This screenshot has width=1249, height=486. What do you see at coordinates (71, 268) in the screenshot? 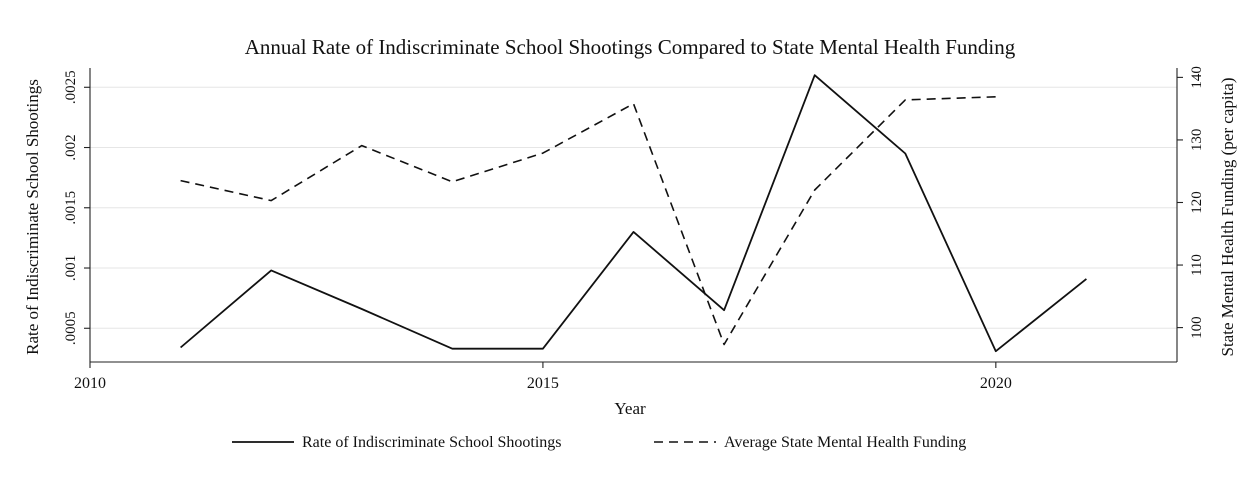
I see `y-tick-label-left: .001` at bounding box center [71, 268].